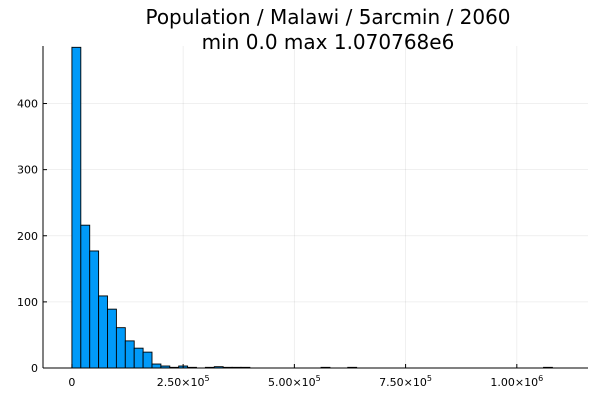 The width and height of the screenshot is (600, 400). What do you see at coordinates (27, 236) in the screenshot?
I see `y-tick-label: 200` at bounding box center [27, 236].